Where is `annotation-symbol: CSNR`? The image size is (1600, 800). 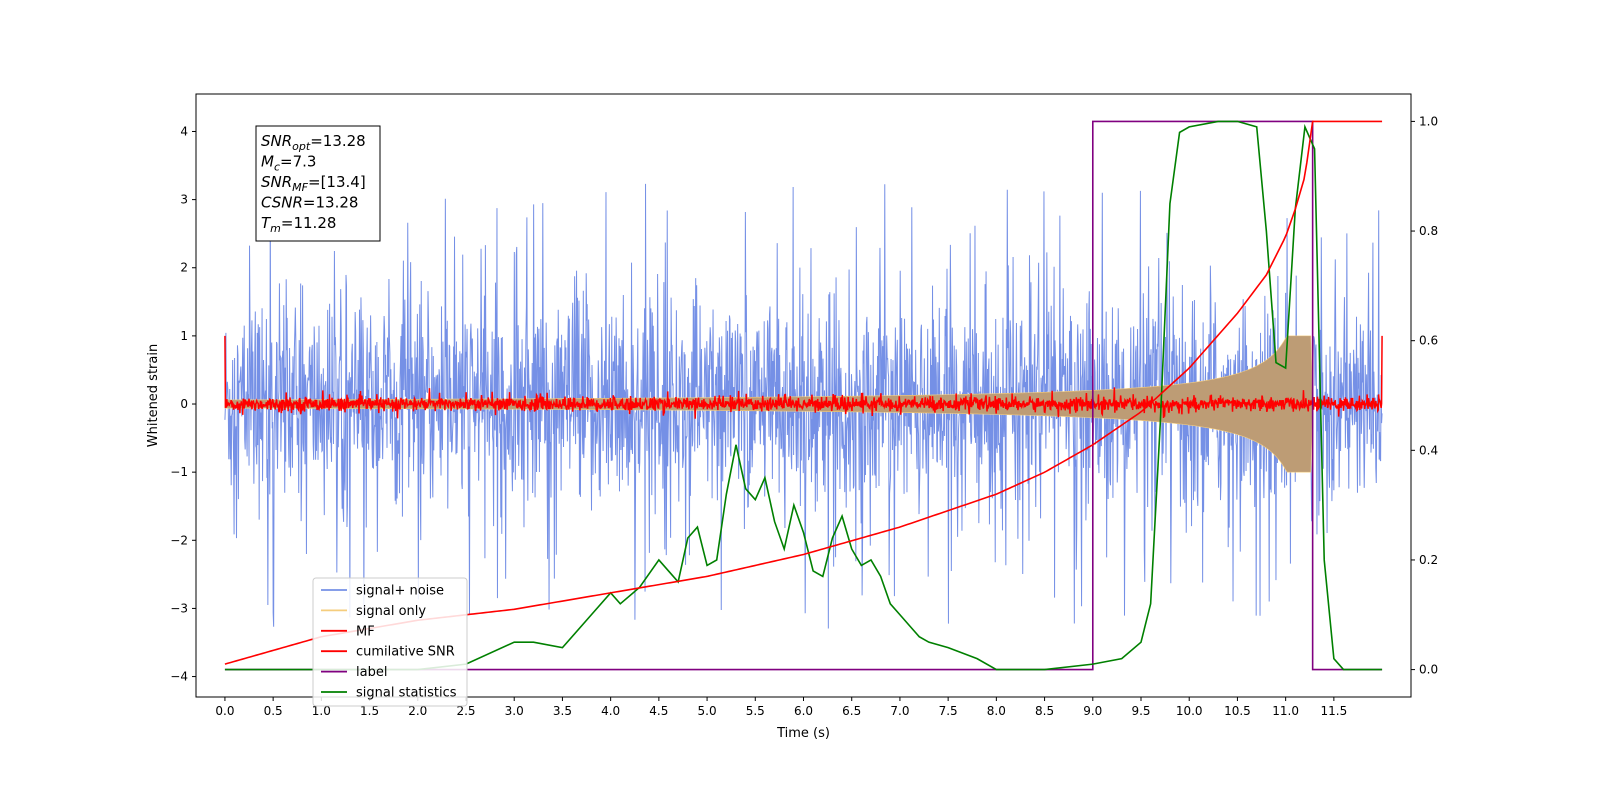 annotation-symbol: CSNR is located at coordinates (282, 203).